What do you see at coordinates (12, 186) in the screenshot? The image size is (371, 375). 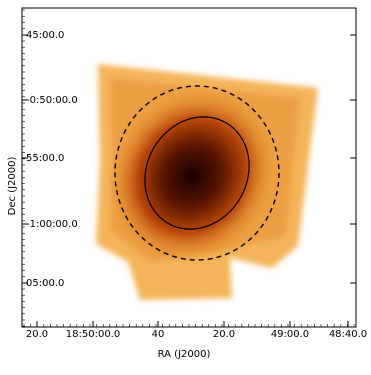 I see `y-axis-label: Dec (J2000)` at bounding box center [12, 186].